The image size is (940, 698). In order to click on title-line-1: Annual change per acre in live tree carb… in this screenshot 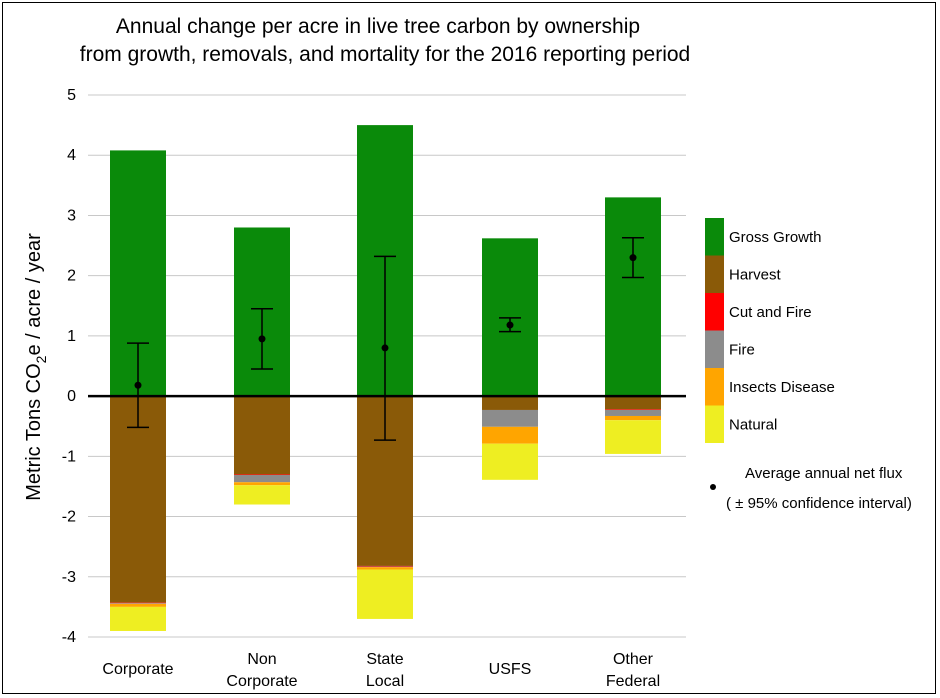, I will do `click(378, 26)`.